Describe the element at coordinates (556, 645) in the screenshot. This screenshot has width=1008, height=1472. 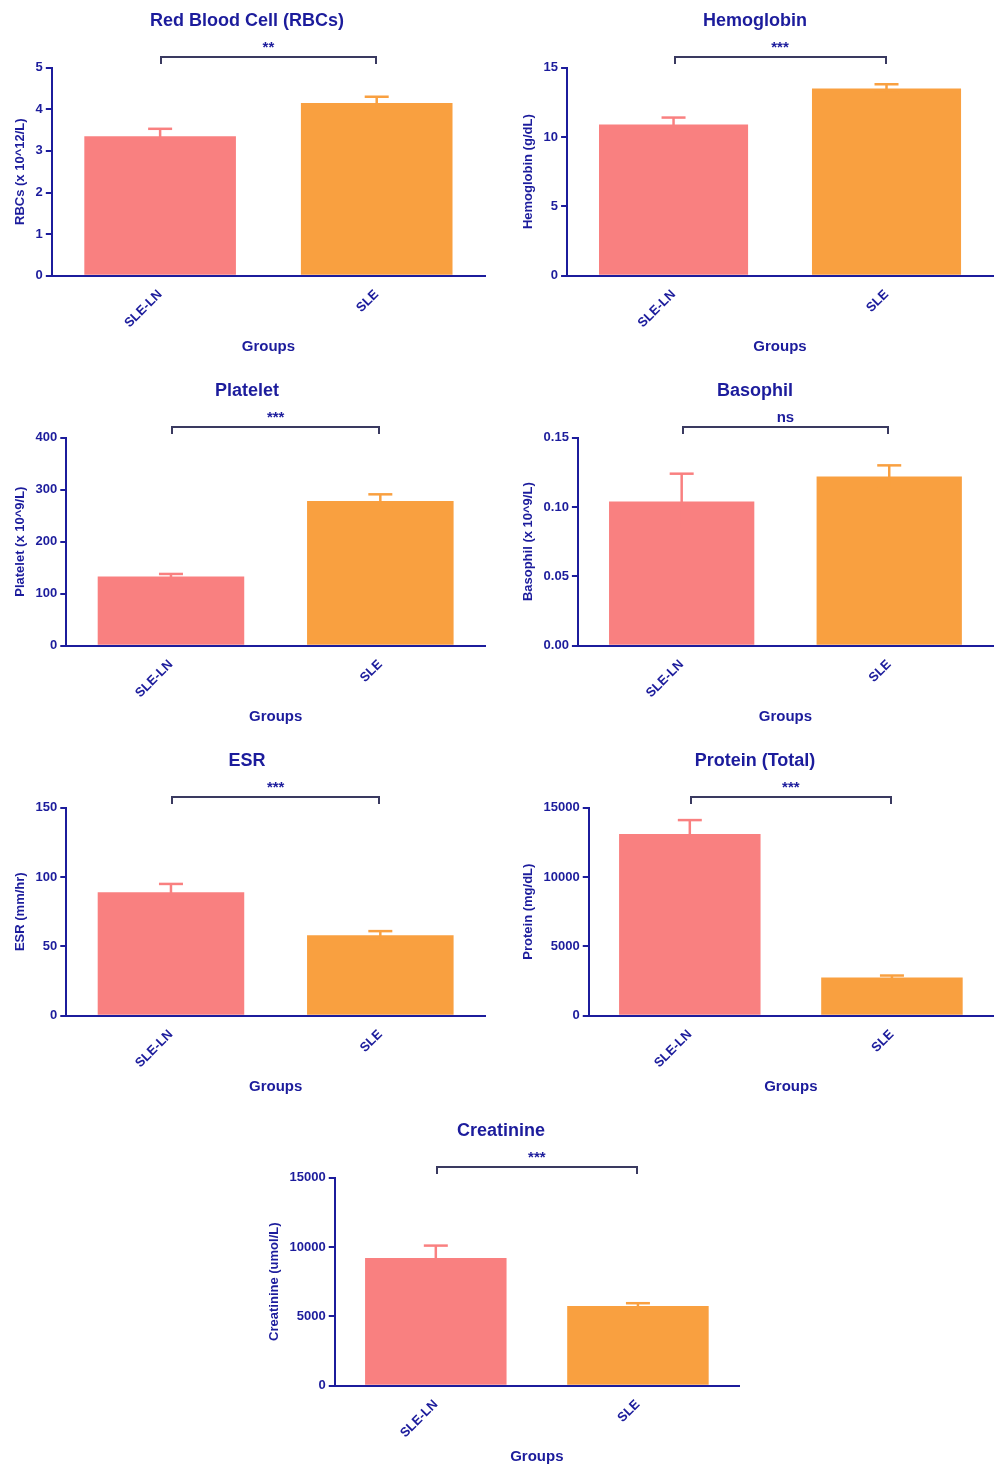
I see `y-tick-label: 0.00` at that location.